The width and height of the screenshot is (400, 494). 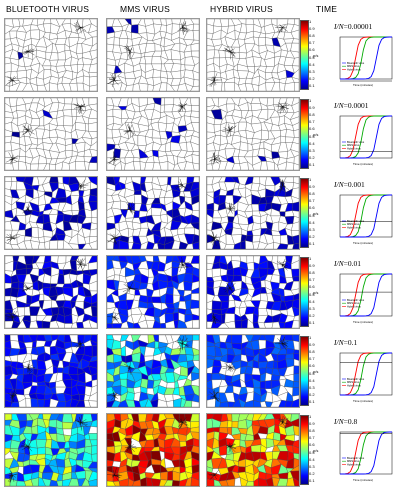 I want to click on colorbar, so click(x=304, y=55).